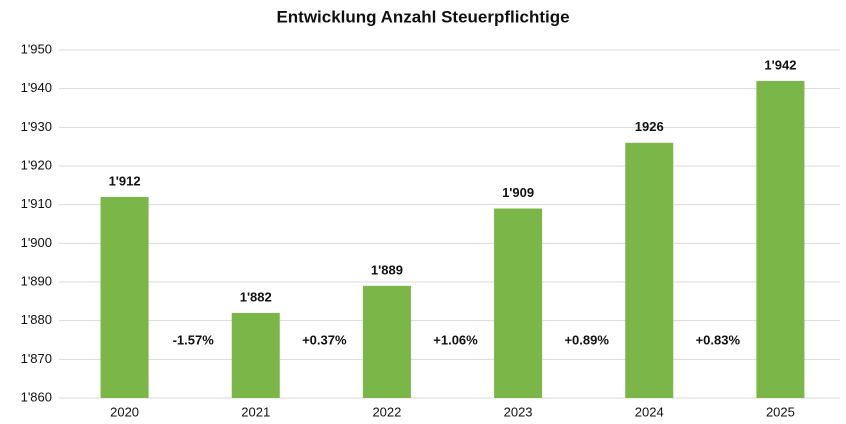  What do you see at coordinates (36, 87) in the screenshot?
I see `y-tick-label: 1'940` at bounding box center [36, 87].